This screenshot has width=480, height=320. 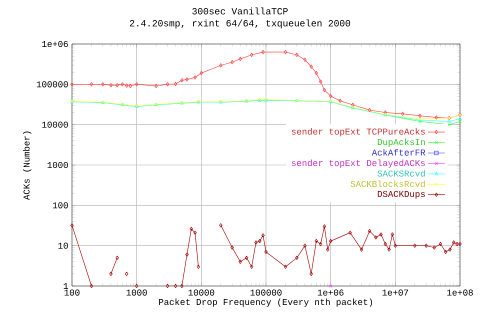 I want to click on y-tick-label: 10000, so click(x=55, y=125).